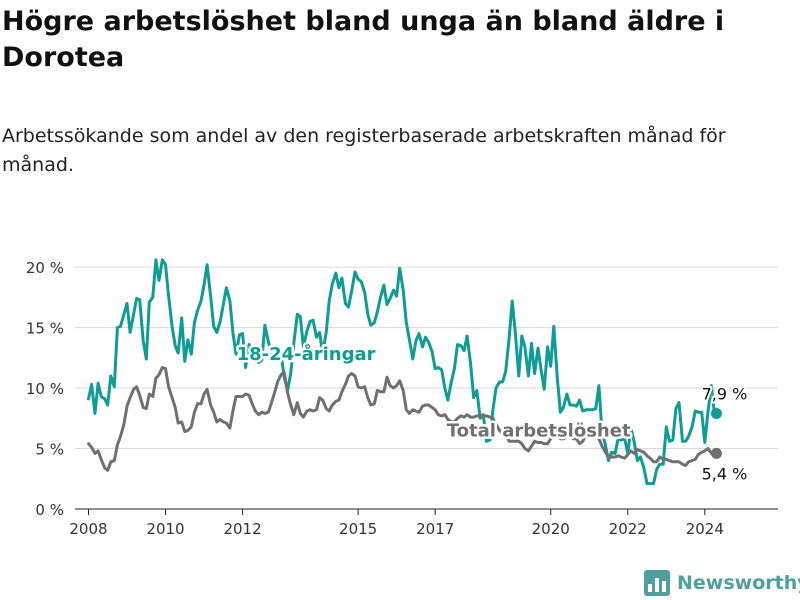 Image resolution: width=800 pixels, height=600 pixels. What do you see at coordinates (49, 510) in the screenshot?
I see `y-tick-label: 0 %` at bounding box center [49, 510].